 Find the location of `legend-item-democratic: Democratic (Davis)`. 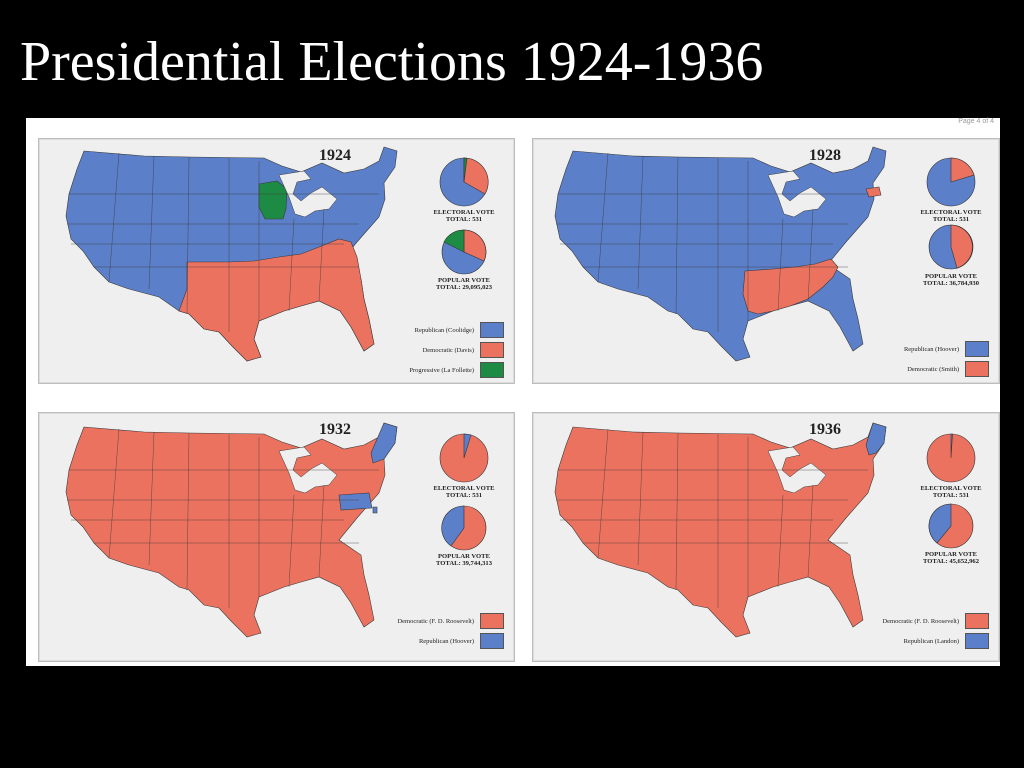

legend-item-democratic: Democratic (Davis) is located at coordinates (456, 350).